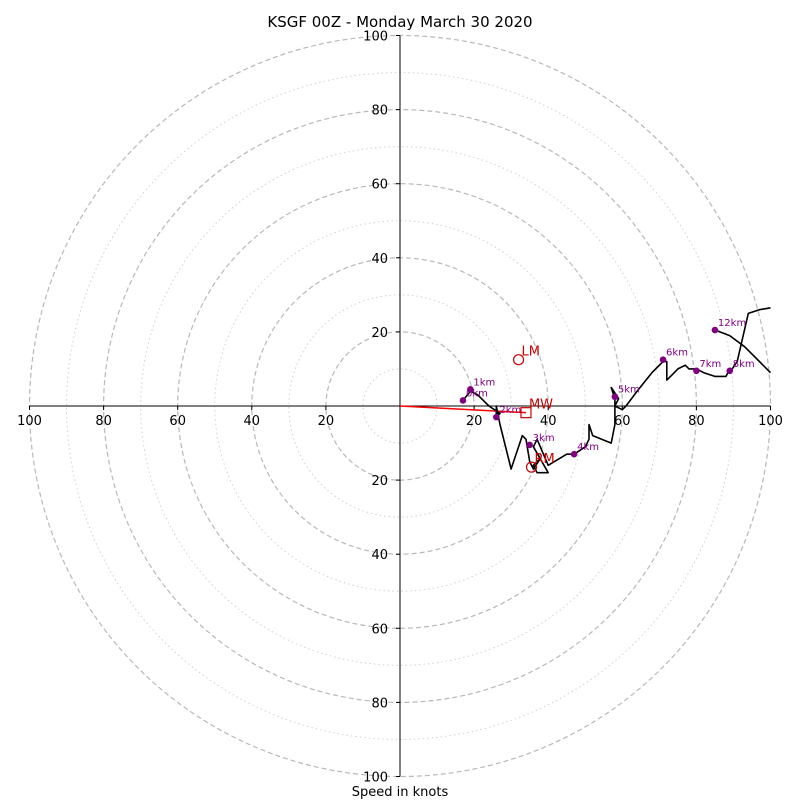 The height and width of the screenshot is (800, 800). I want to click on hodograph-trace, so click(616, 390).